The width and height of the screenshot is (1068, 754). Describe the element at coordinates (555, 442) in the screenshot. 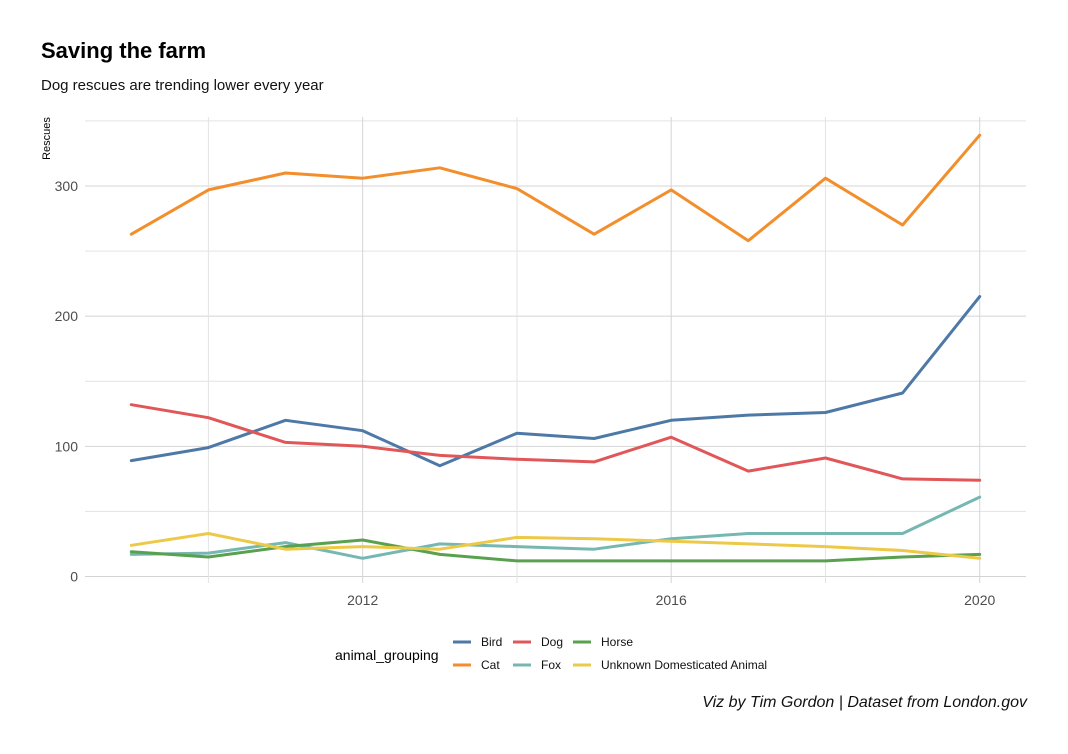

I see `series-line-dog` at that location.